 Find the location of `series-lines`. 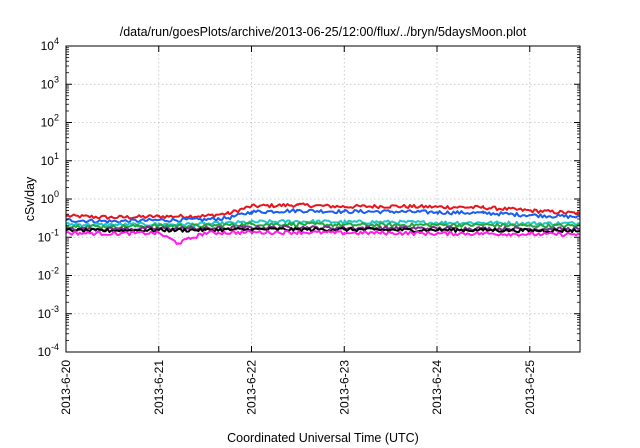

series-lines is located at coordinates (323, 223).